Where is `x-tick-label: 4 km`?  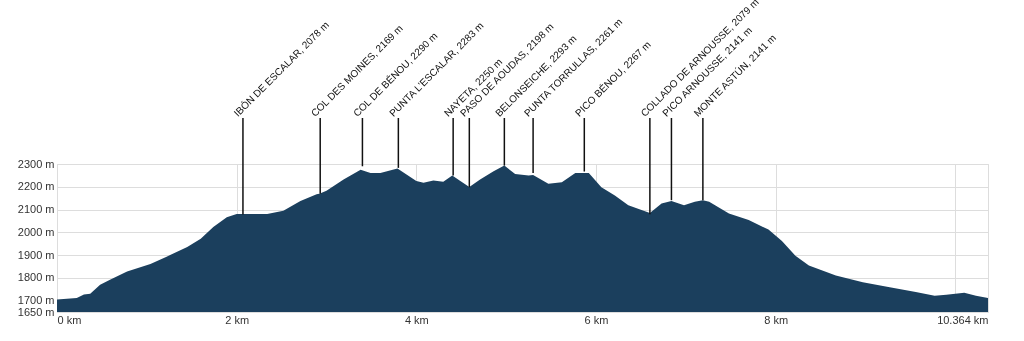 x-tick-label: 4 km is located at coordinates (416, 319).